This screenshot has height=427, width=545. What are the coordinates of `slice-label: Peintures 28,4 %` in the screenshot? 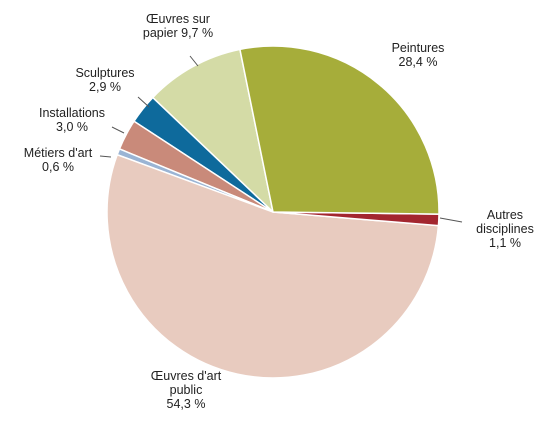 It's located at (418, 55).